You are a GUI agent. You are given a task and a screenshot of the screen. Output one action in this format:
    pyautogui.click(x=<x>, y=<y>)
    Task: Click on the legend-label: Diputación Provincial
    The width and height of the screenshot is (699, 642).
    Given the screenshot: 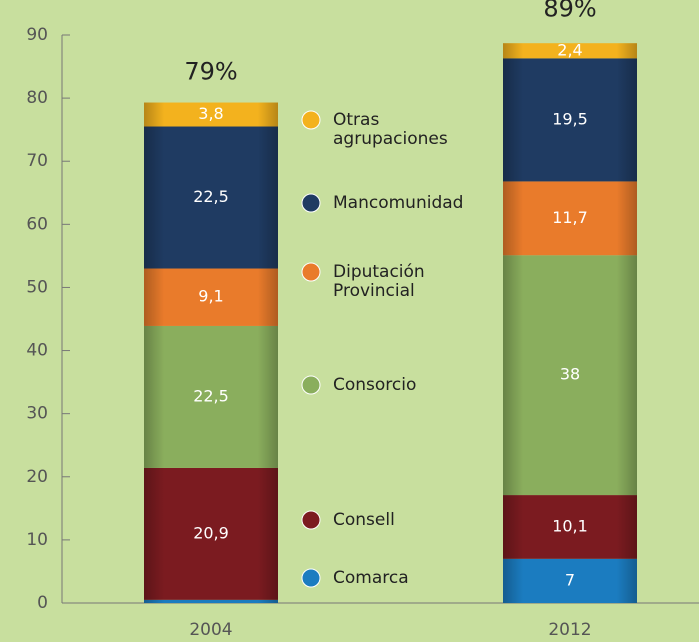 What is the action you would take?
    pyautogui.click(x=379, y=281)
    